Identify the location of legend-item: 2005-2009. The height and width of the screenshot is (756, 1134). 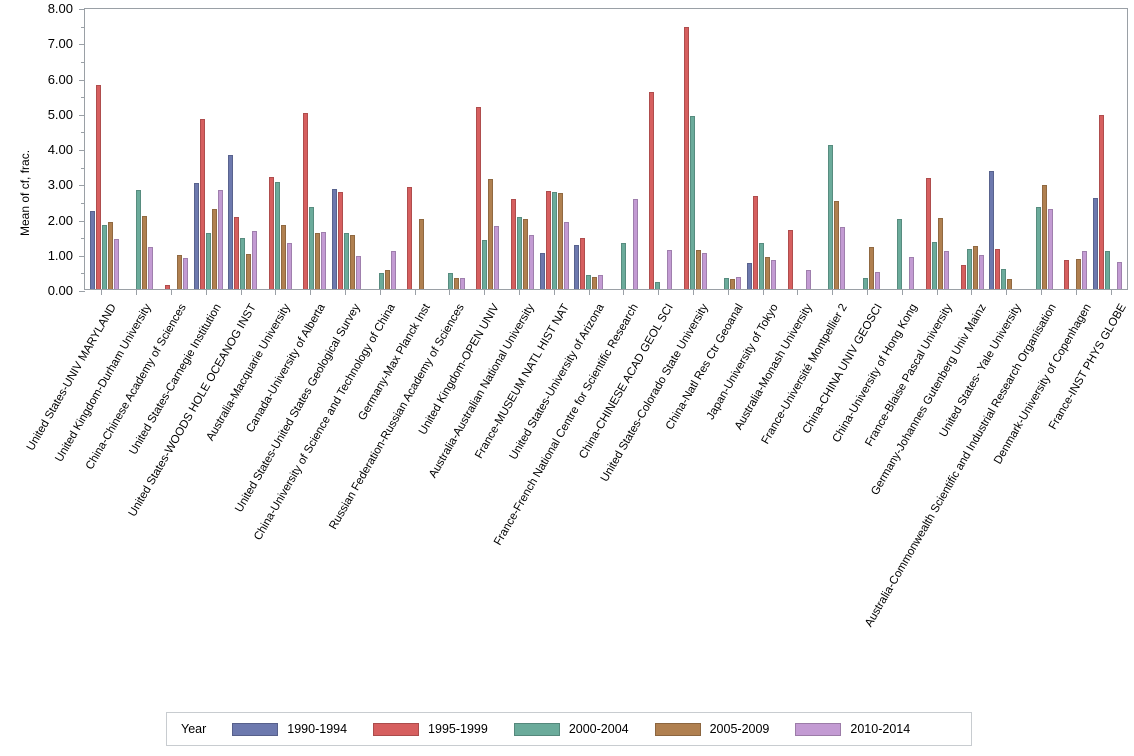
(711, 729).